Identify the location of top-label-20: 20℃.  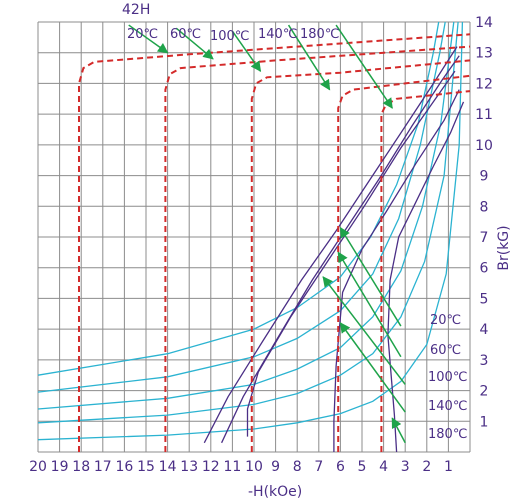
(142, 34).